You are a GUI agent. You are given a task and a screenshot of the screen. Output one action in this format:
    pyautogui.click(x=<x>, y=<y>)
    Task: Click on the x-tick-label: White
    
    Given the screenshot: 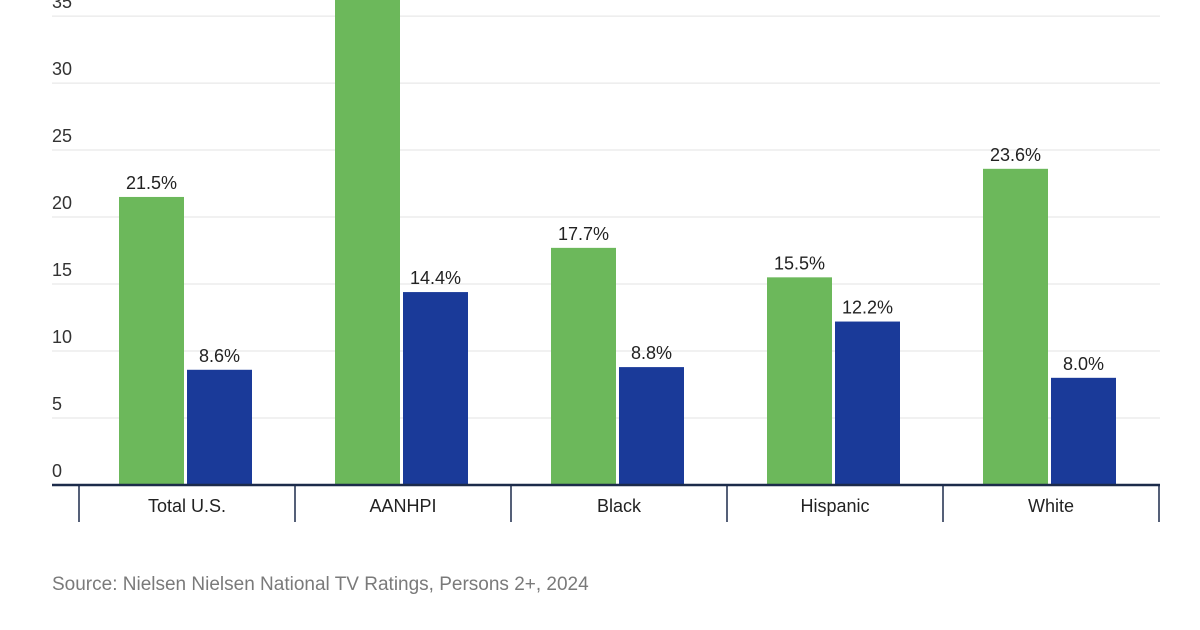 What is the action you would take?
    pyautogui.click(x=1051, y=506)
    